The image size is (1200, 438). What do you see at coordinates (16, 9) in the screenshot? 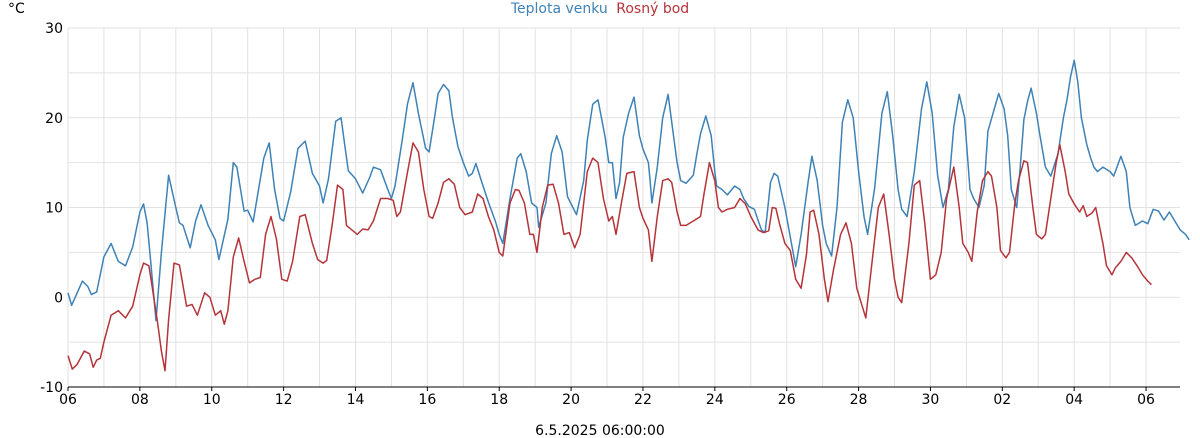
I see `unit-label: °C` at bounding box center [16, 9].